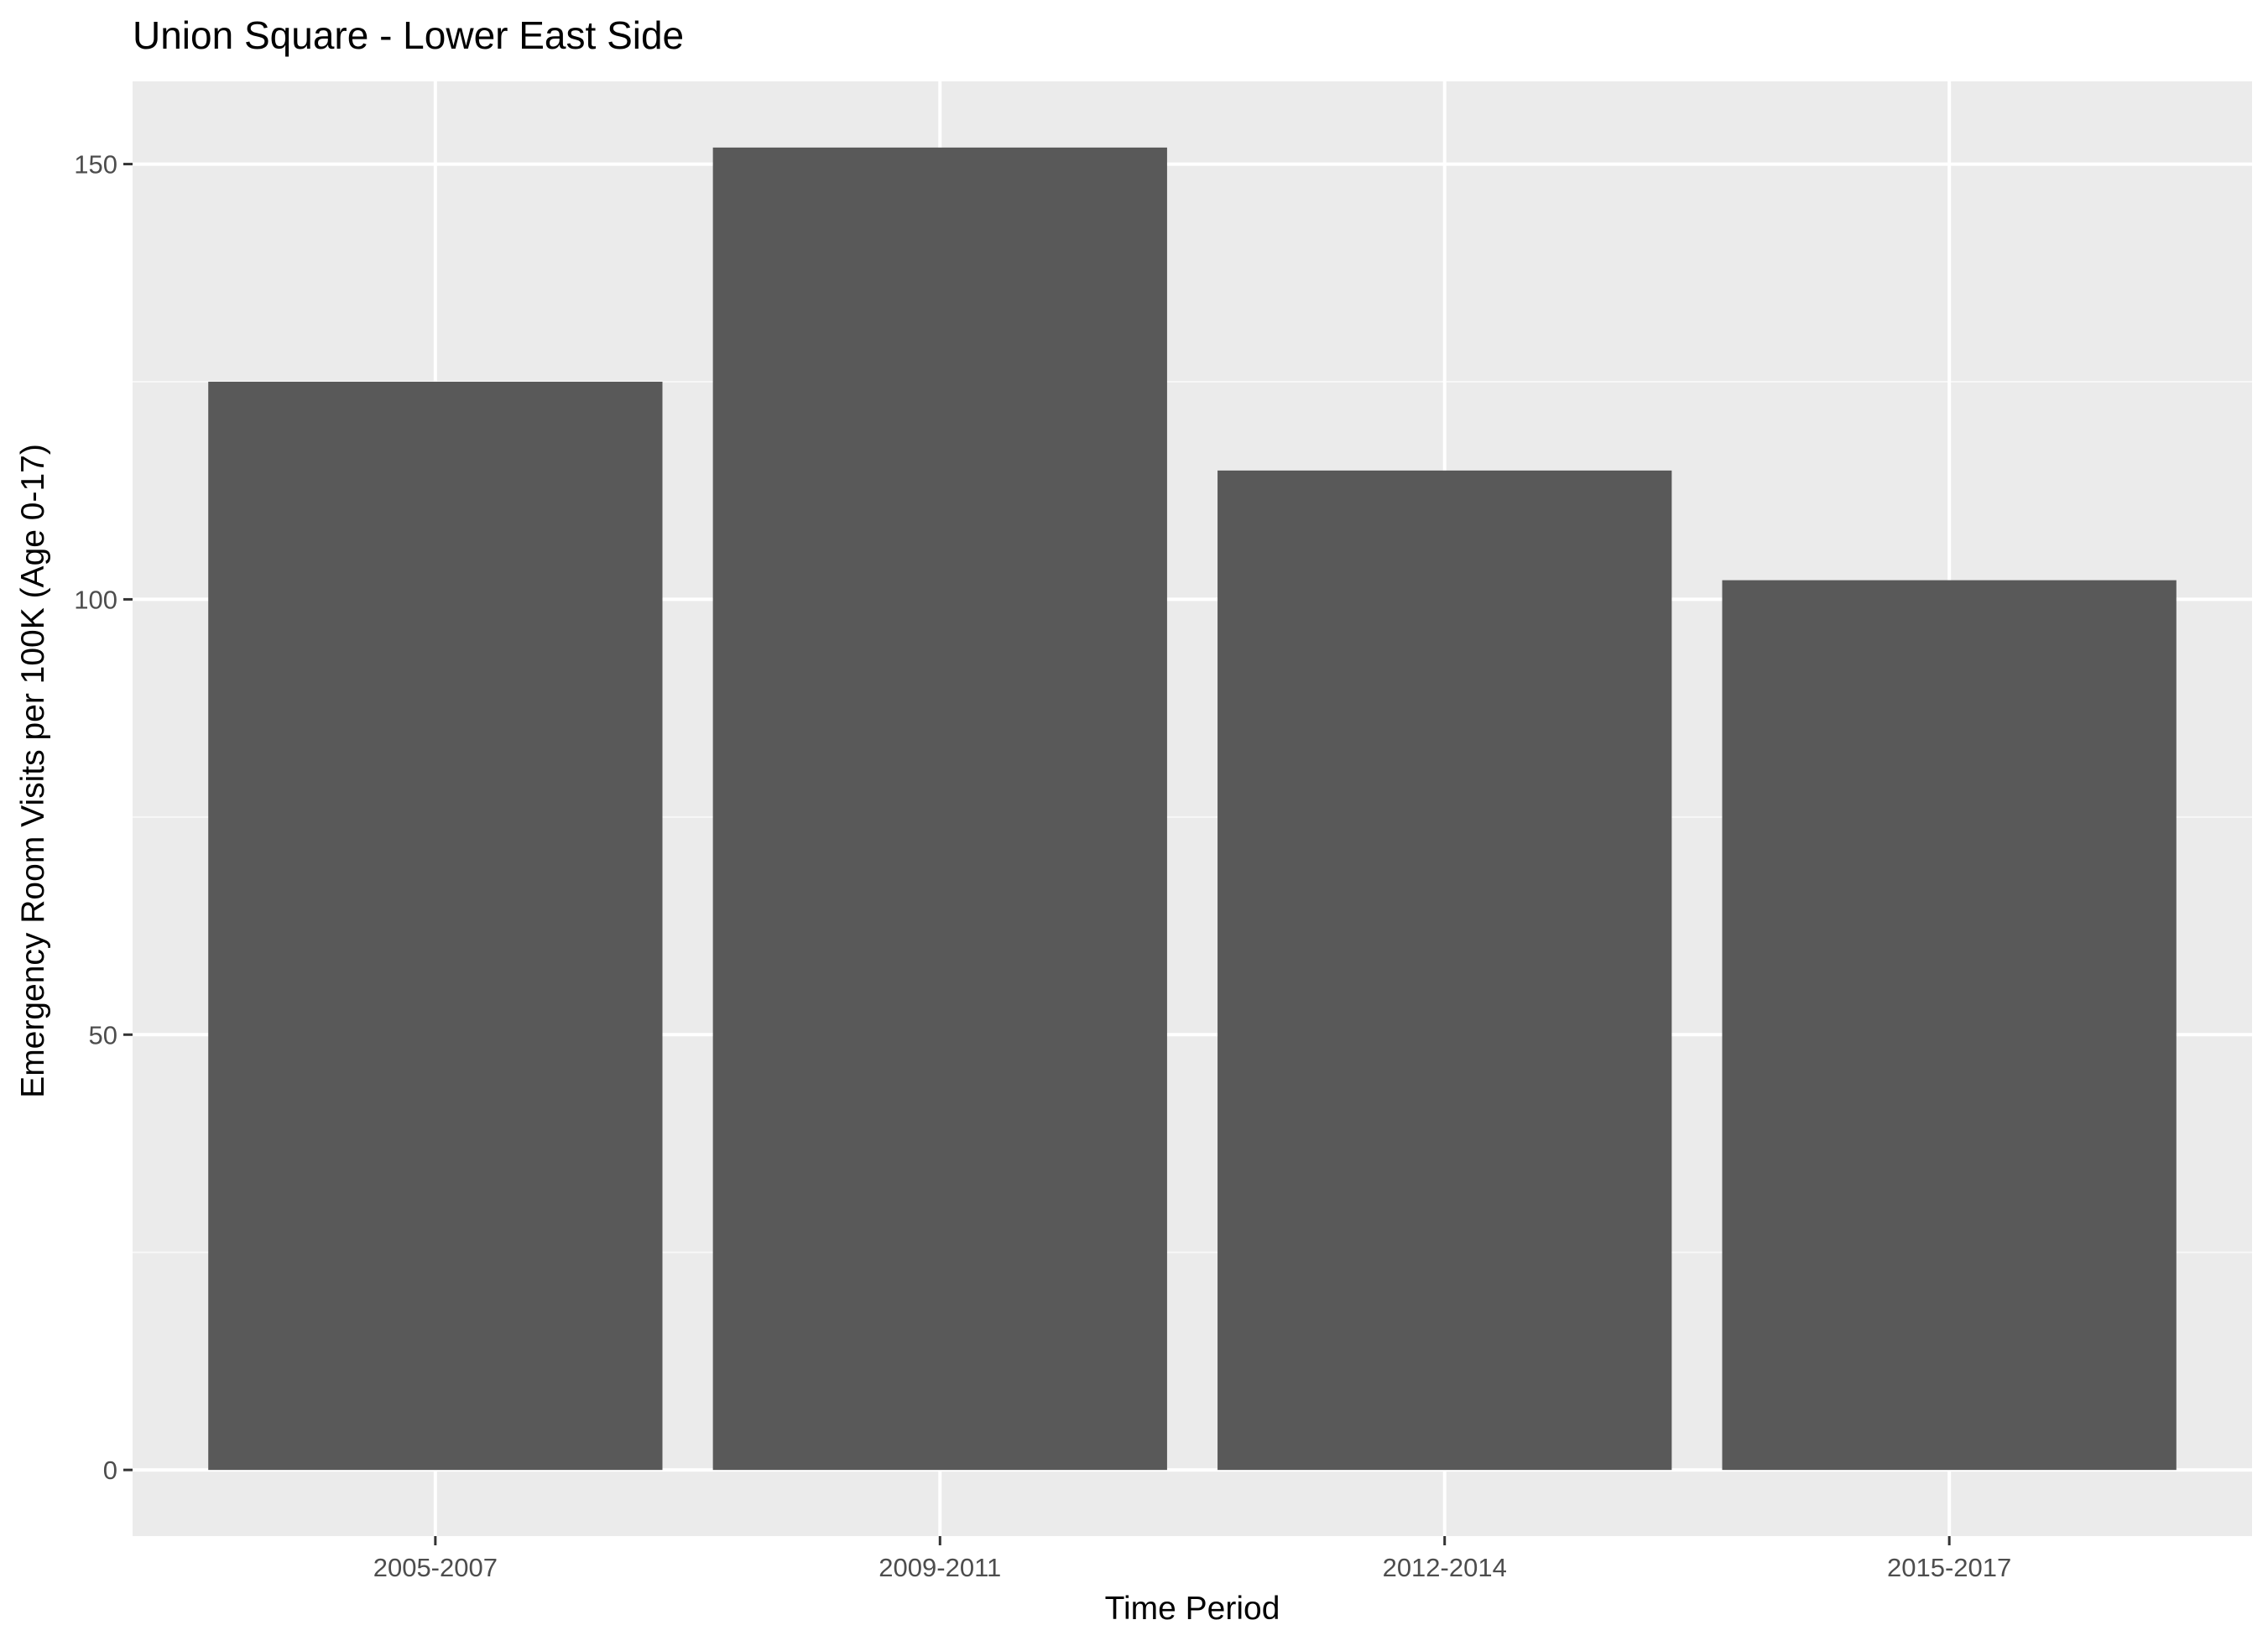  I want to click on y-tick-label: 100, so click(96, 600).